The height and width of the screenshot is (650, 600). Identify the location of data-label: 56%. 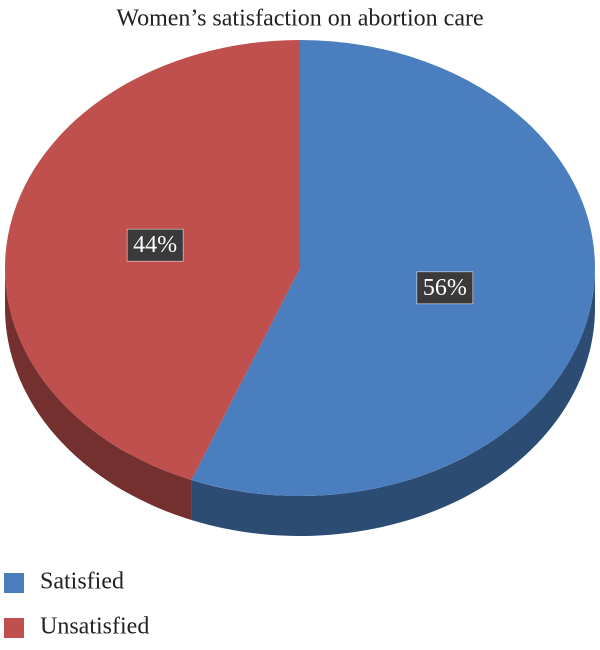
(445, 288).